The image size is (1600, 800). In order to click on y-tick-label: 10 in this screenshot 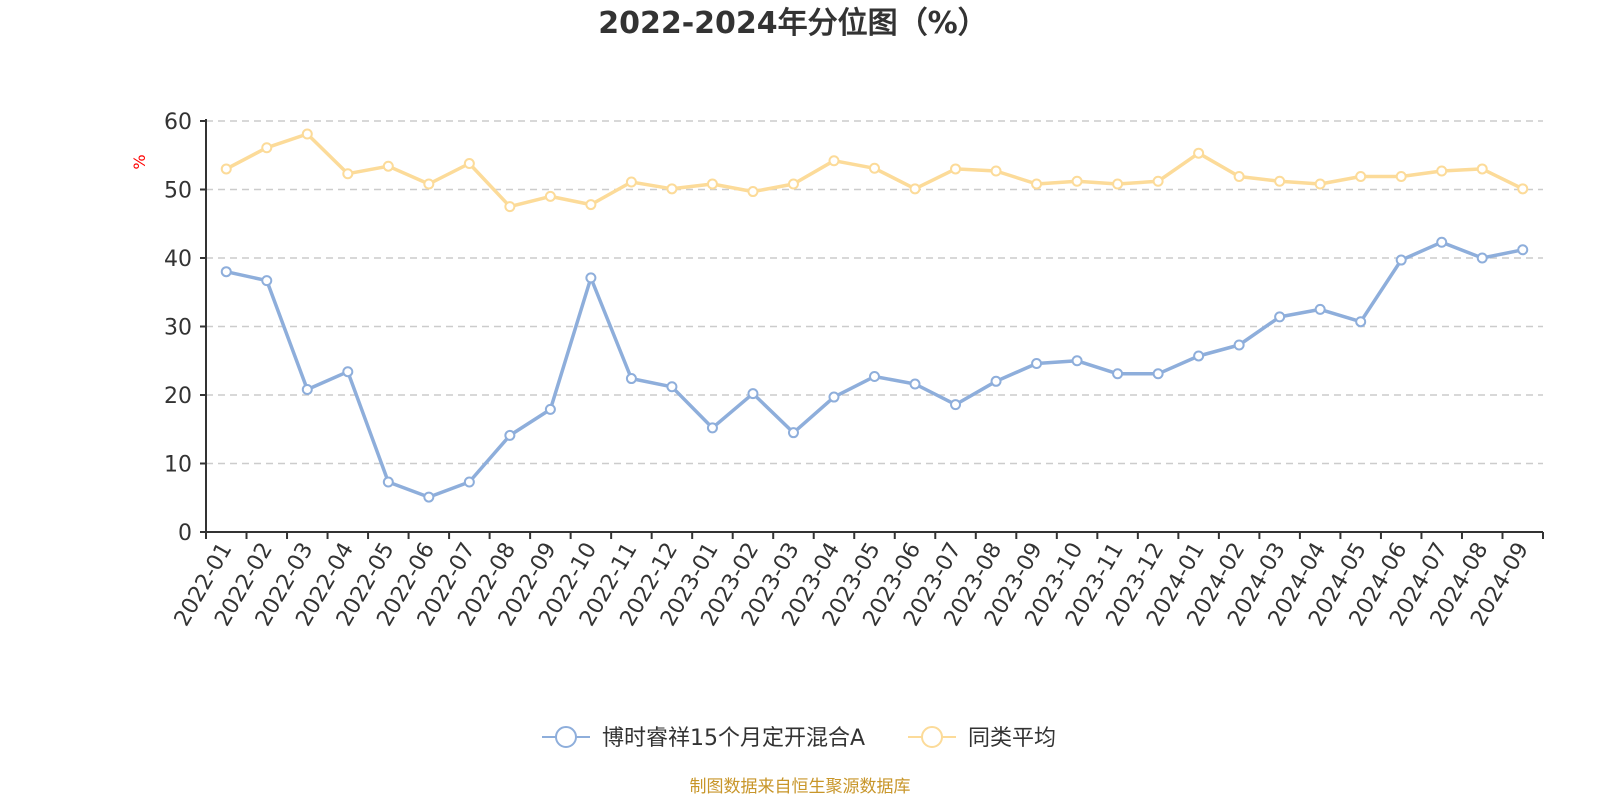, I will do `click(178, 465)`.